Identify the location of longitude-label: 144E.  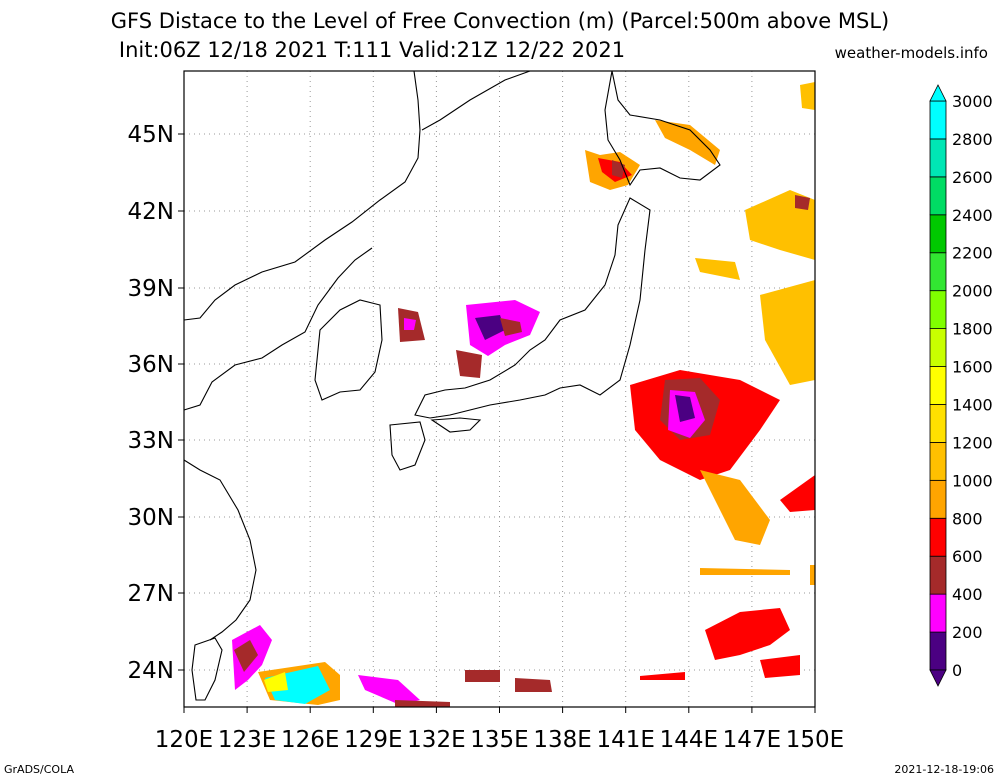
(689, 740).